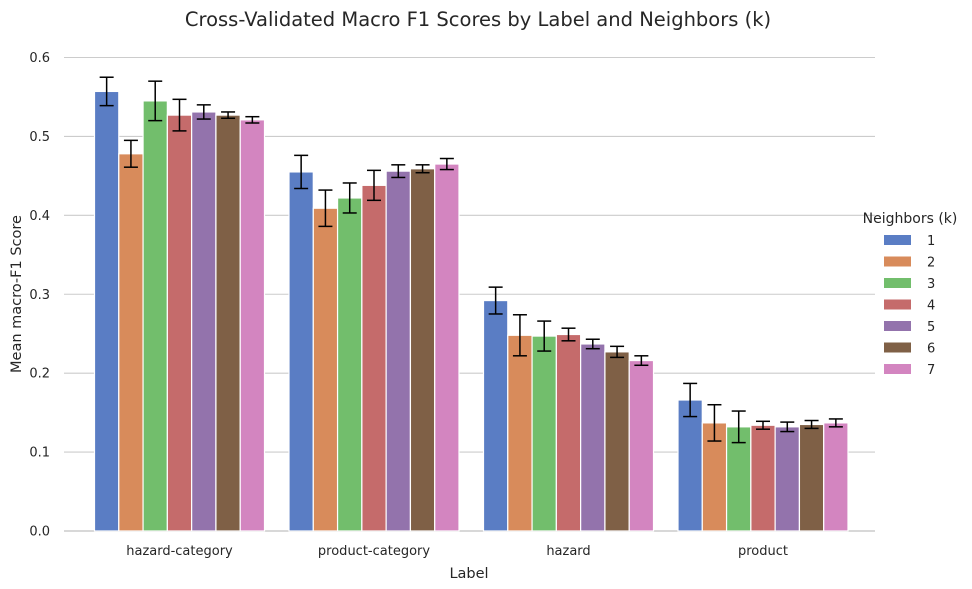 The height and width of the screenshot is (589, 972). Describe the element at coordinates (763, 425) in the screenshot. I see `error-bar-product-k4` at that location.